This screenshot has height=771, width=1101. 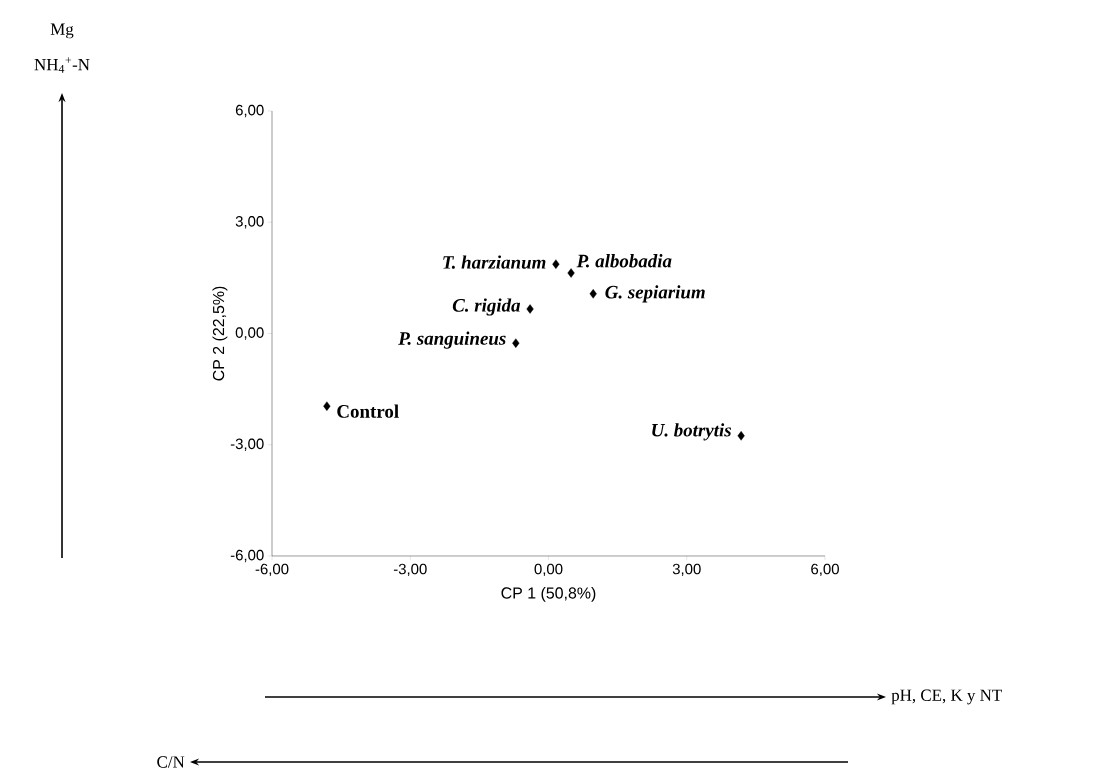 I want to click on y-tick-label: -3,00, so click(x=247, y=444).